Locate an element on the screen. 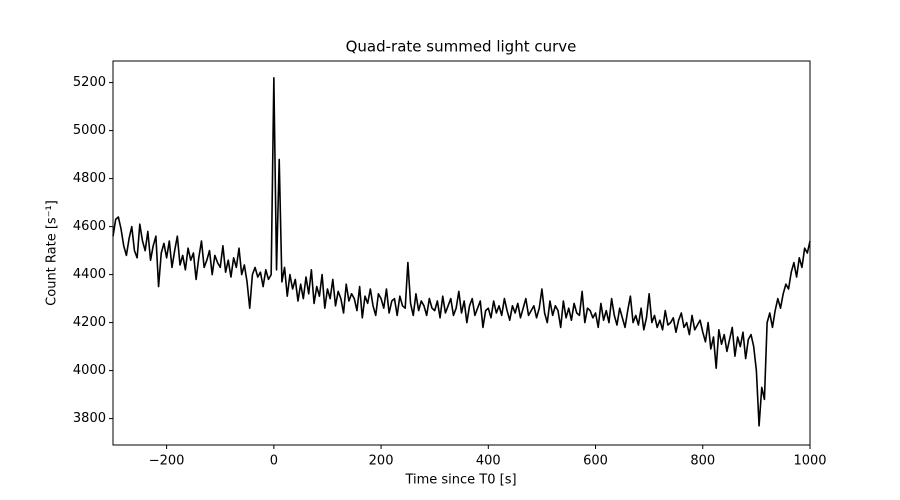  y-tick-label: 4000 is located at coordinates (89, 370).